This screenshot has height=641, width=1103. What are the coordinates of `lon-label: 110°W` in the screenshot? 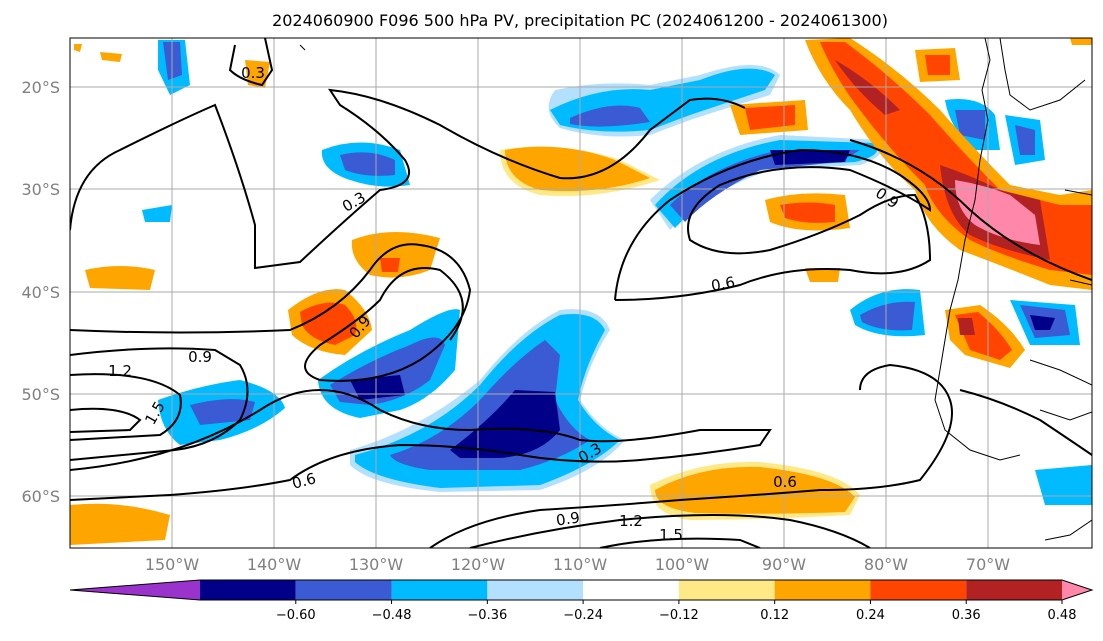 It's located at (580, 564).